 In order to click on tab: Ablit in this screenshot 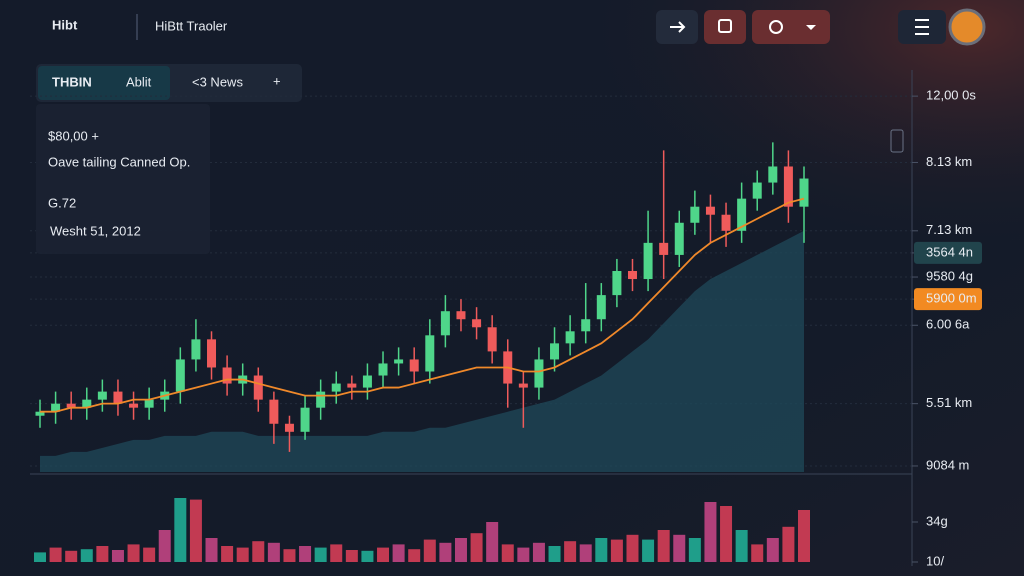, I will do `click(139, 81)`.